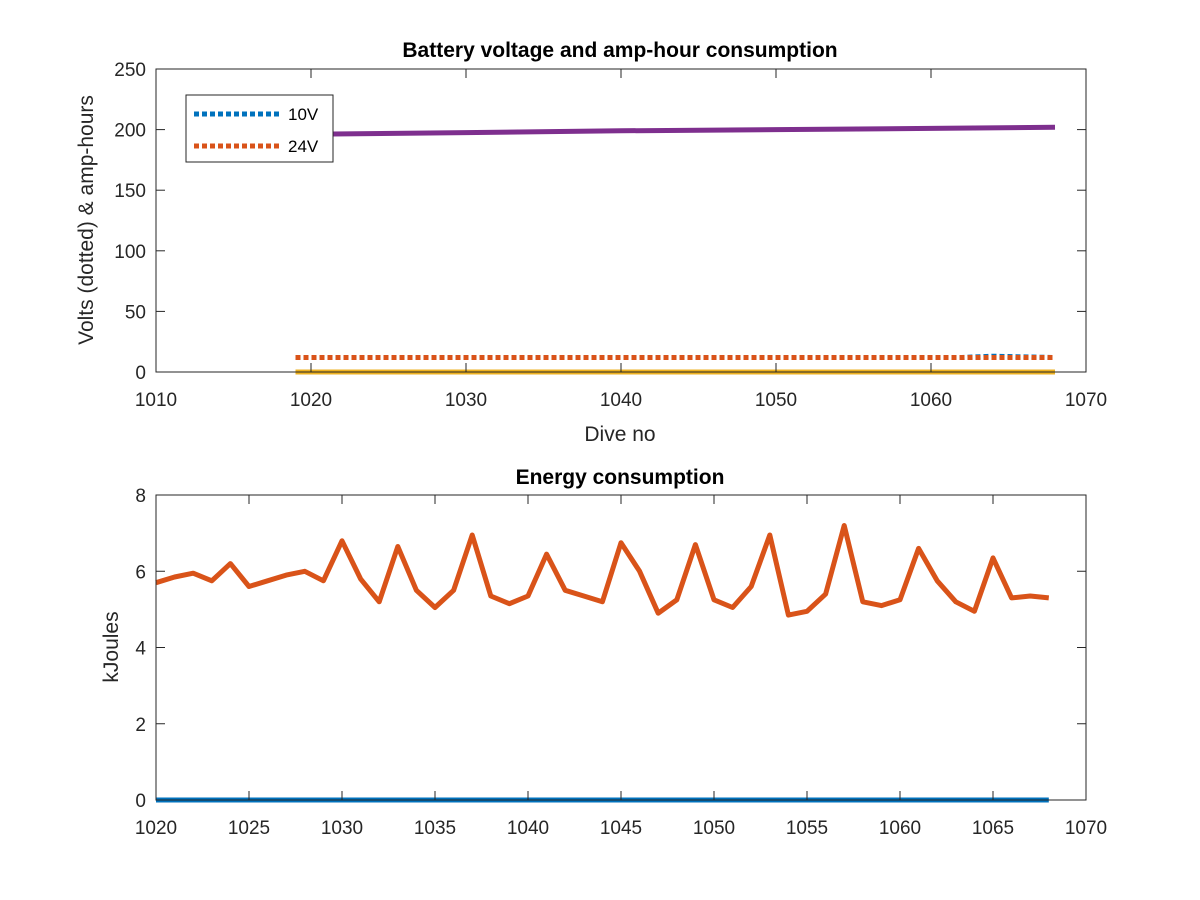 This screenshot has height=900, width=1200. Describe the element at coordinates (86, 220) in the screenshot. I see `voltage-y-axis-label: Volts (dotted) & amp-hours` at that location.